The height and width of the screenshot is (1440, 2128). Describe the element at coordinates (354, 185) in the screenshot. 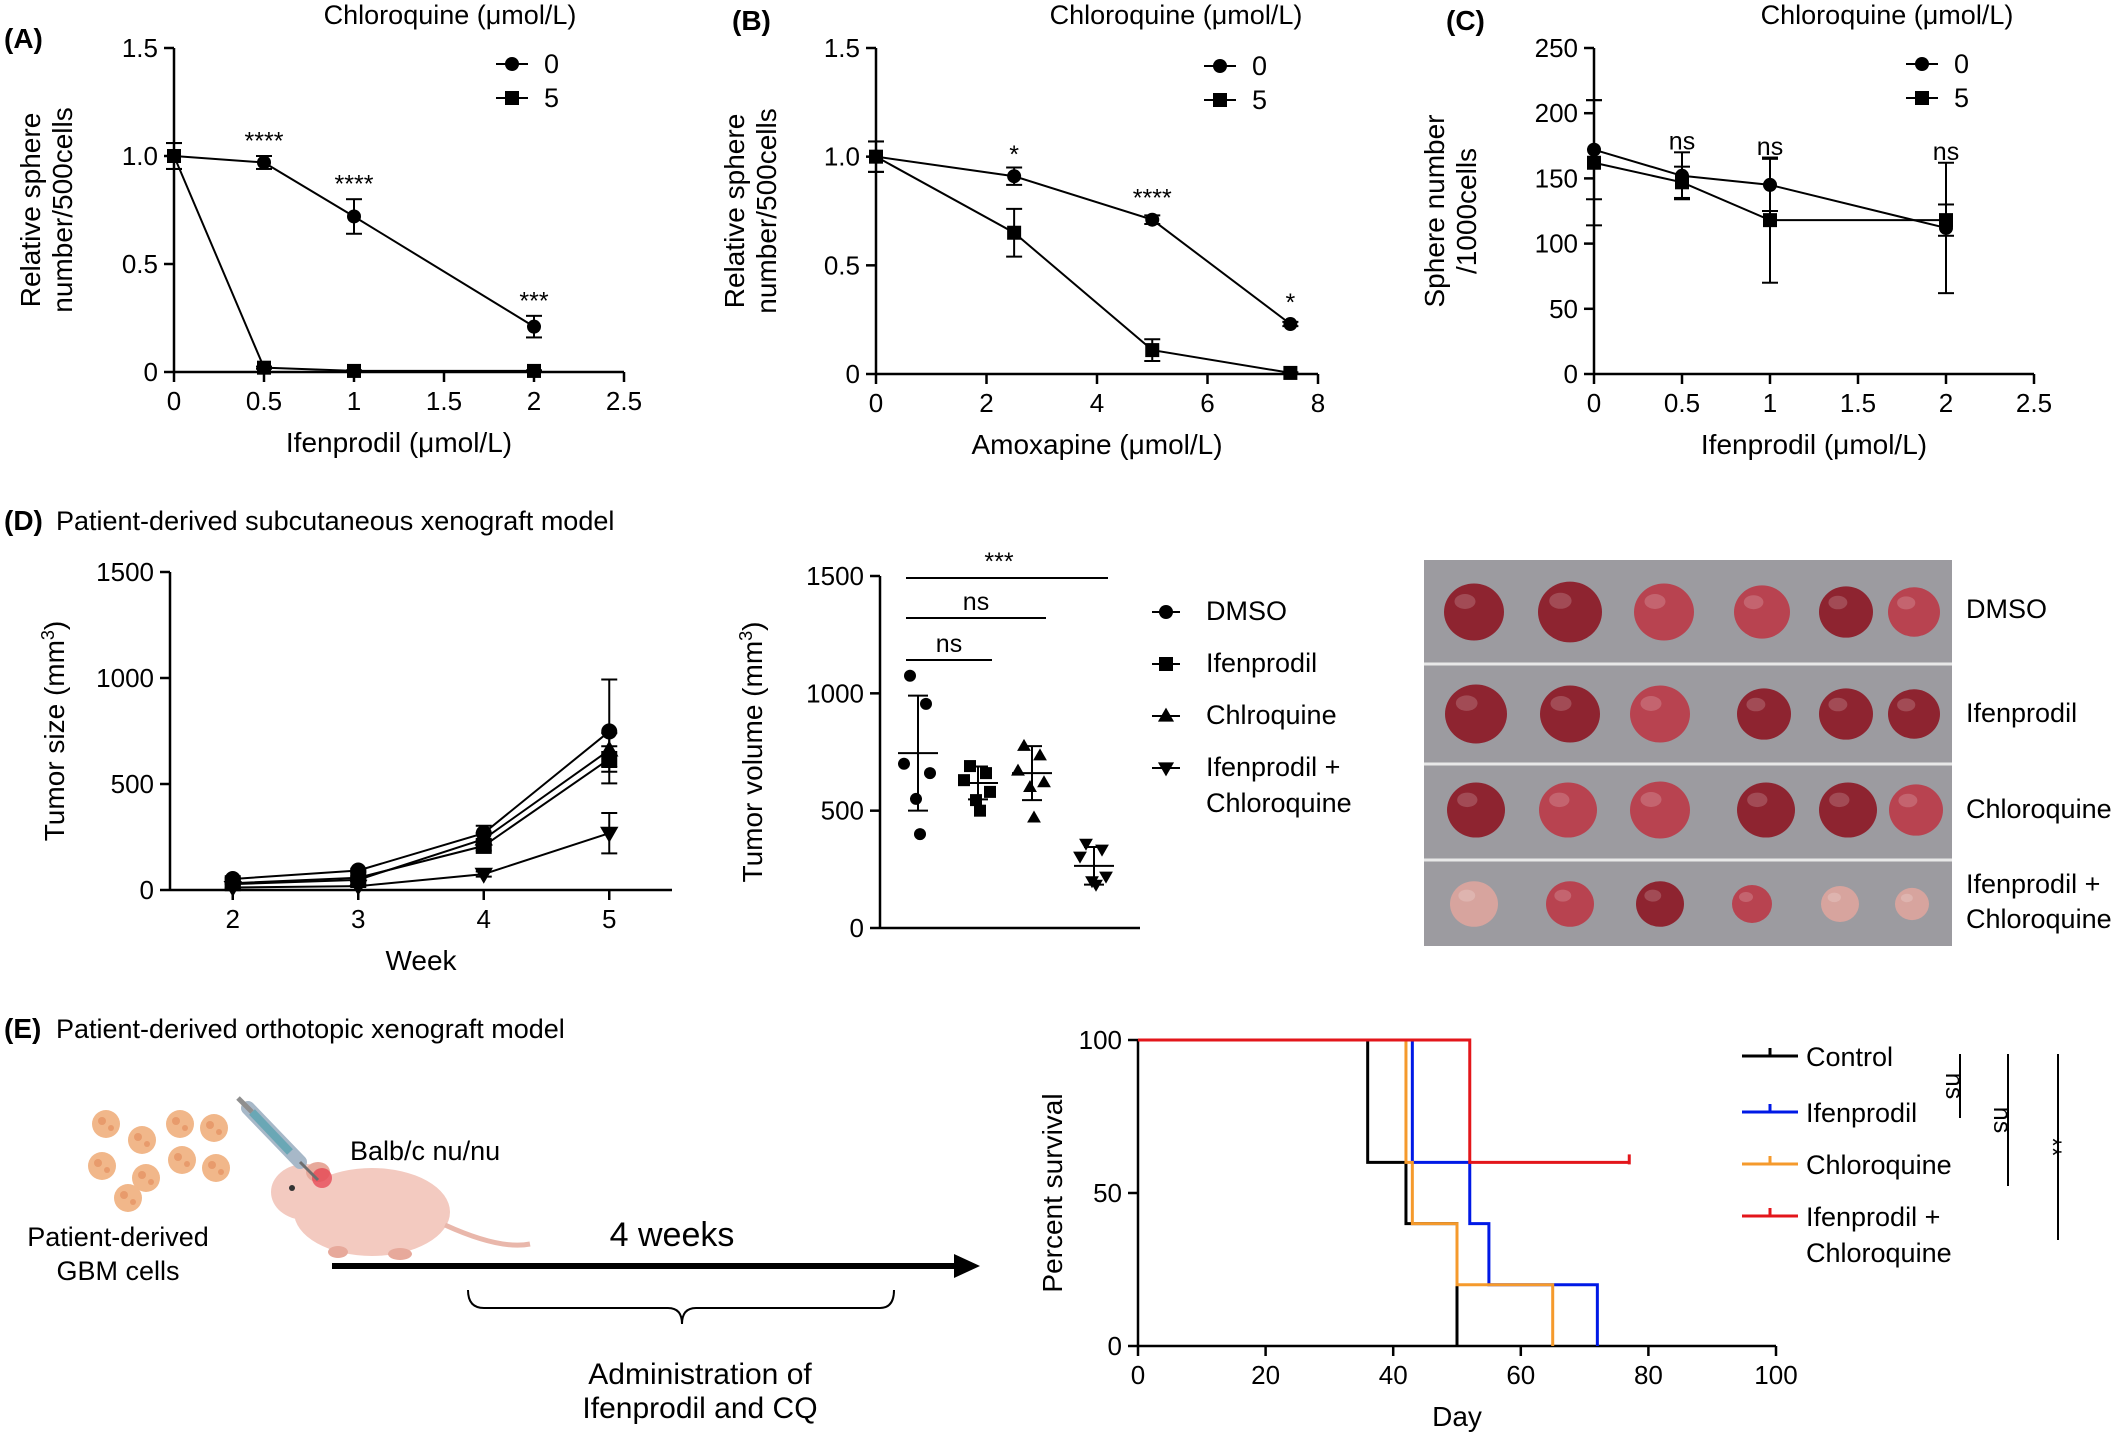

I see `significance-label: ****` at that location.